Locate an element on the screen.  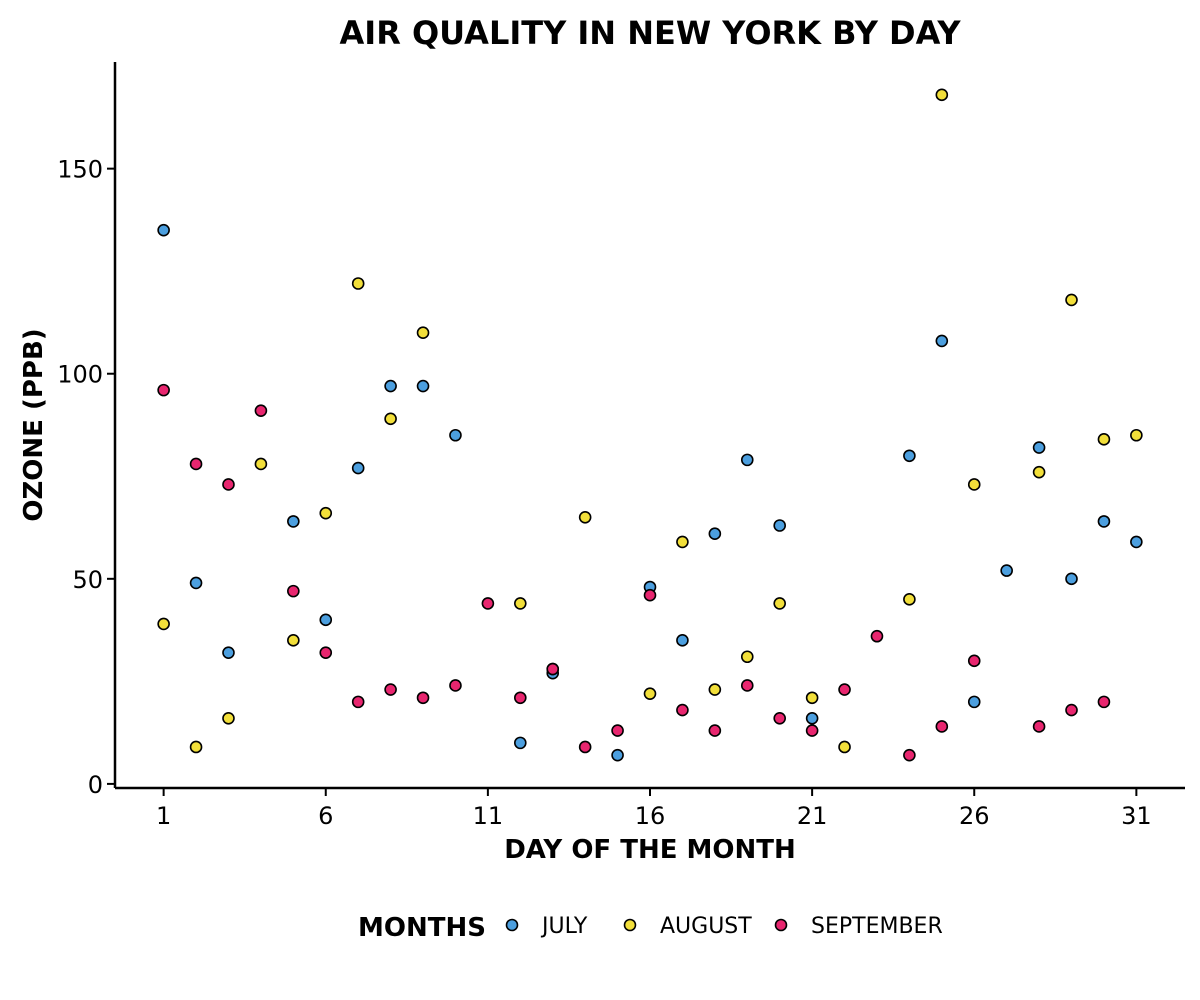
y-tick-label: 0 is located at coordinates (95, 785).